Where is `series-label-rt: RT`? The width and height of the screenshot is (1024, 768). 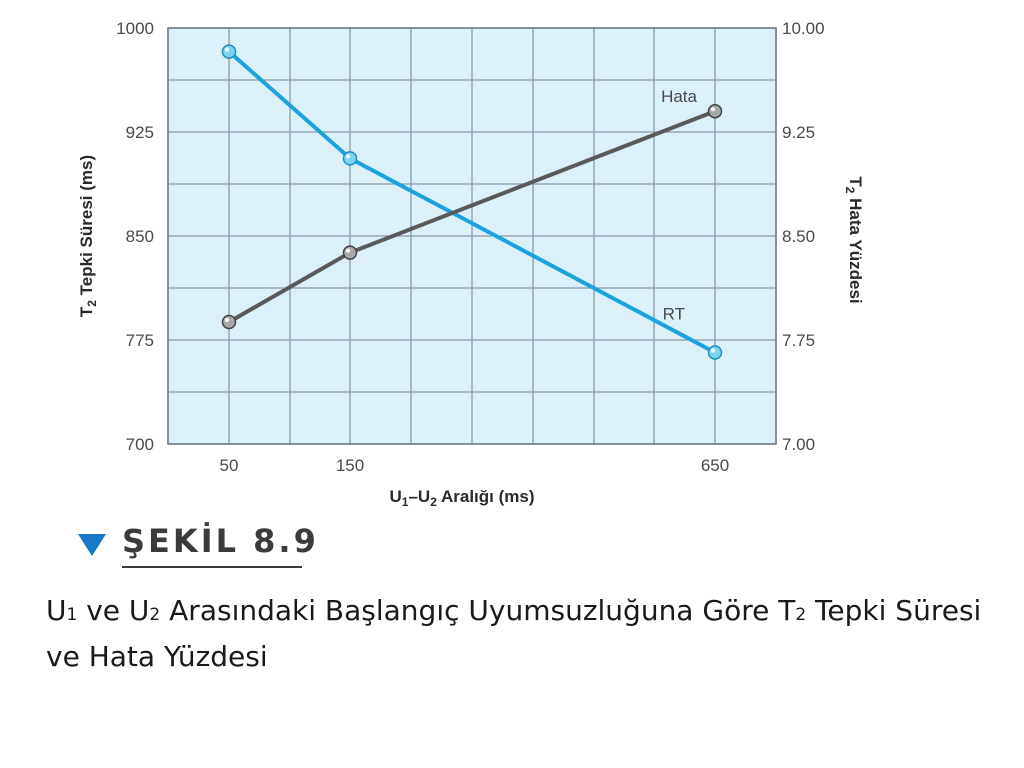 series-label-rt: RT is located at coordinates (674, 313).